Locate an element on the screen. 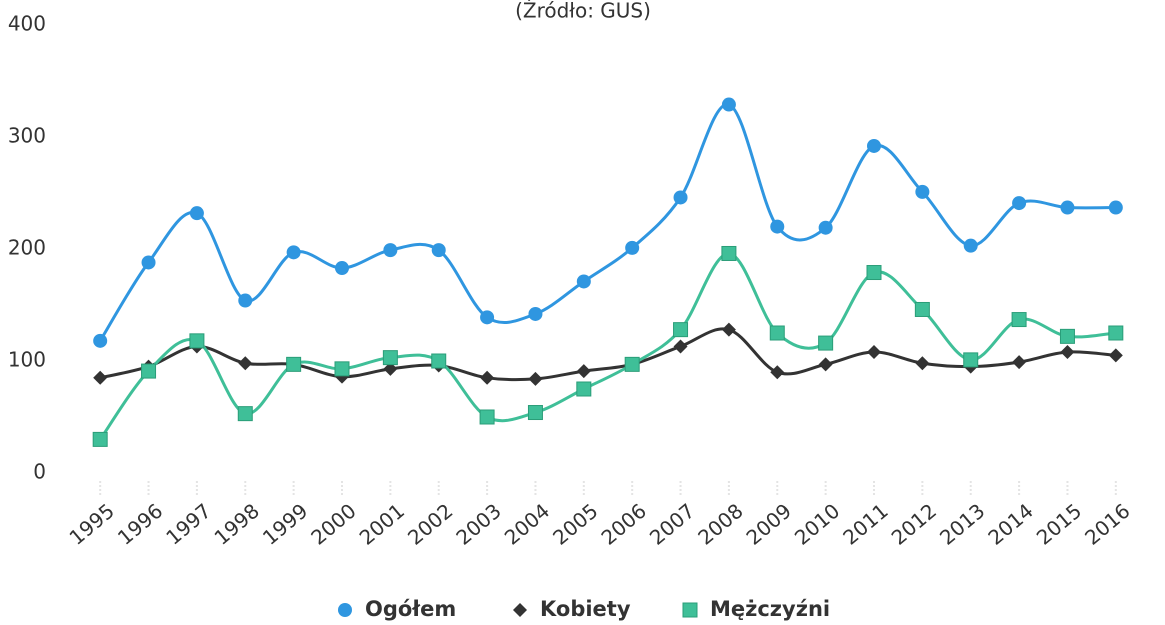 This screenshot has height=625, width=1165. x-tick-label: 2001 is located at coordinates (382, 524).